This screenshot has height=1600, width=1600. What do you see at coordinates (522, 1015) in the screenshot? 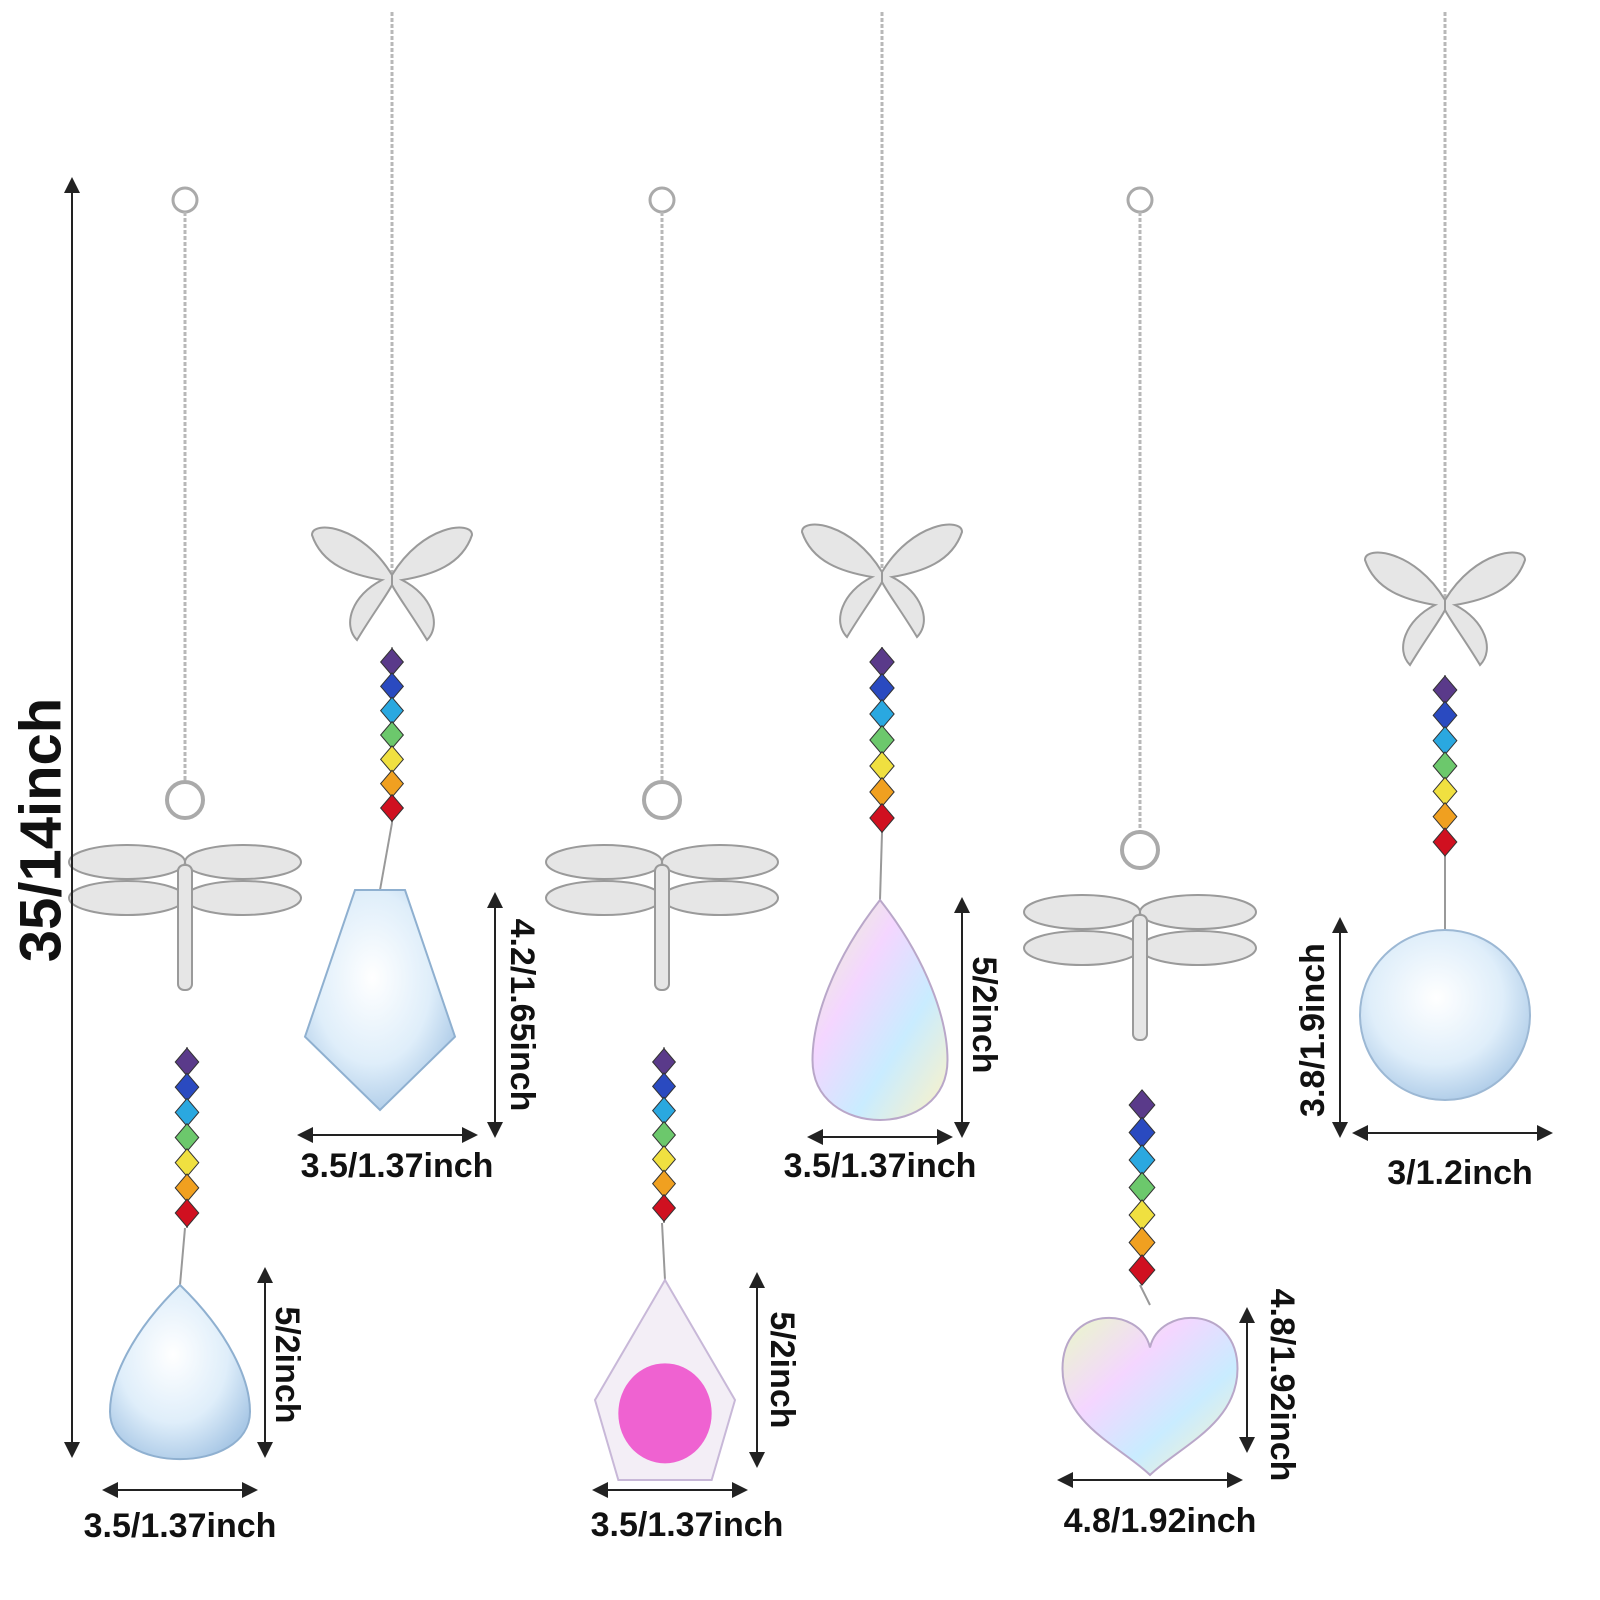
I see `height-label: 4.2/1.65inch` at bounding box center [522, 1015].